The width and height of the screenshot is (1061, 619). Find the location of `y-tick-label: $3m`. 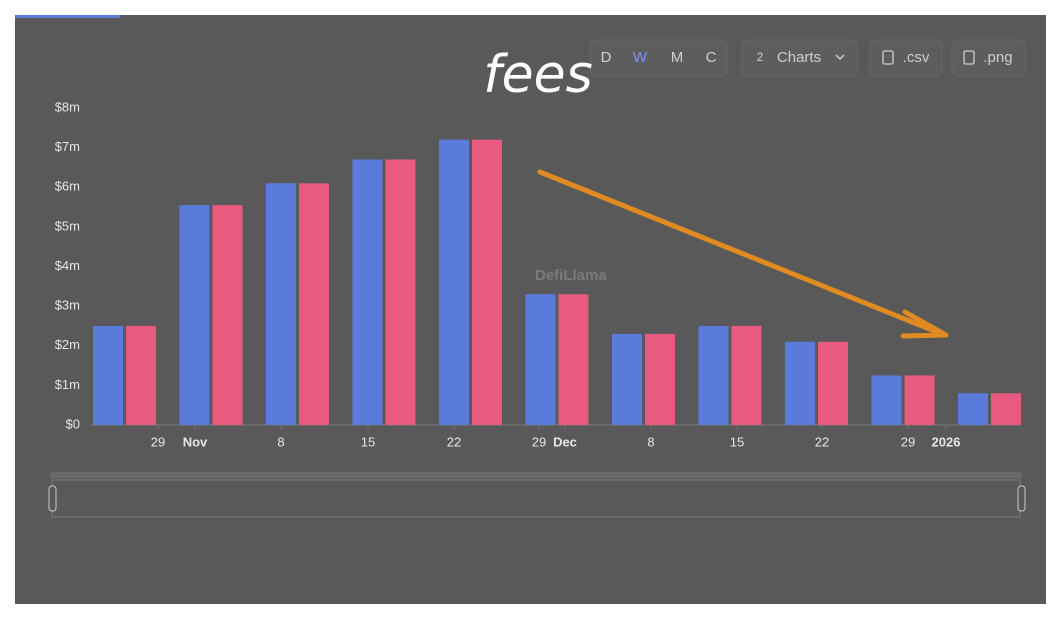

y-tick-label: $3m is located at coordinates (67, 305).